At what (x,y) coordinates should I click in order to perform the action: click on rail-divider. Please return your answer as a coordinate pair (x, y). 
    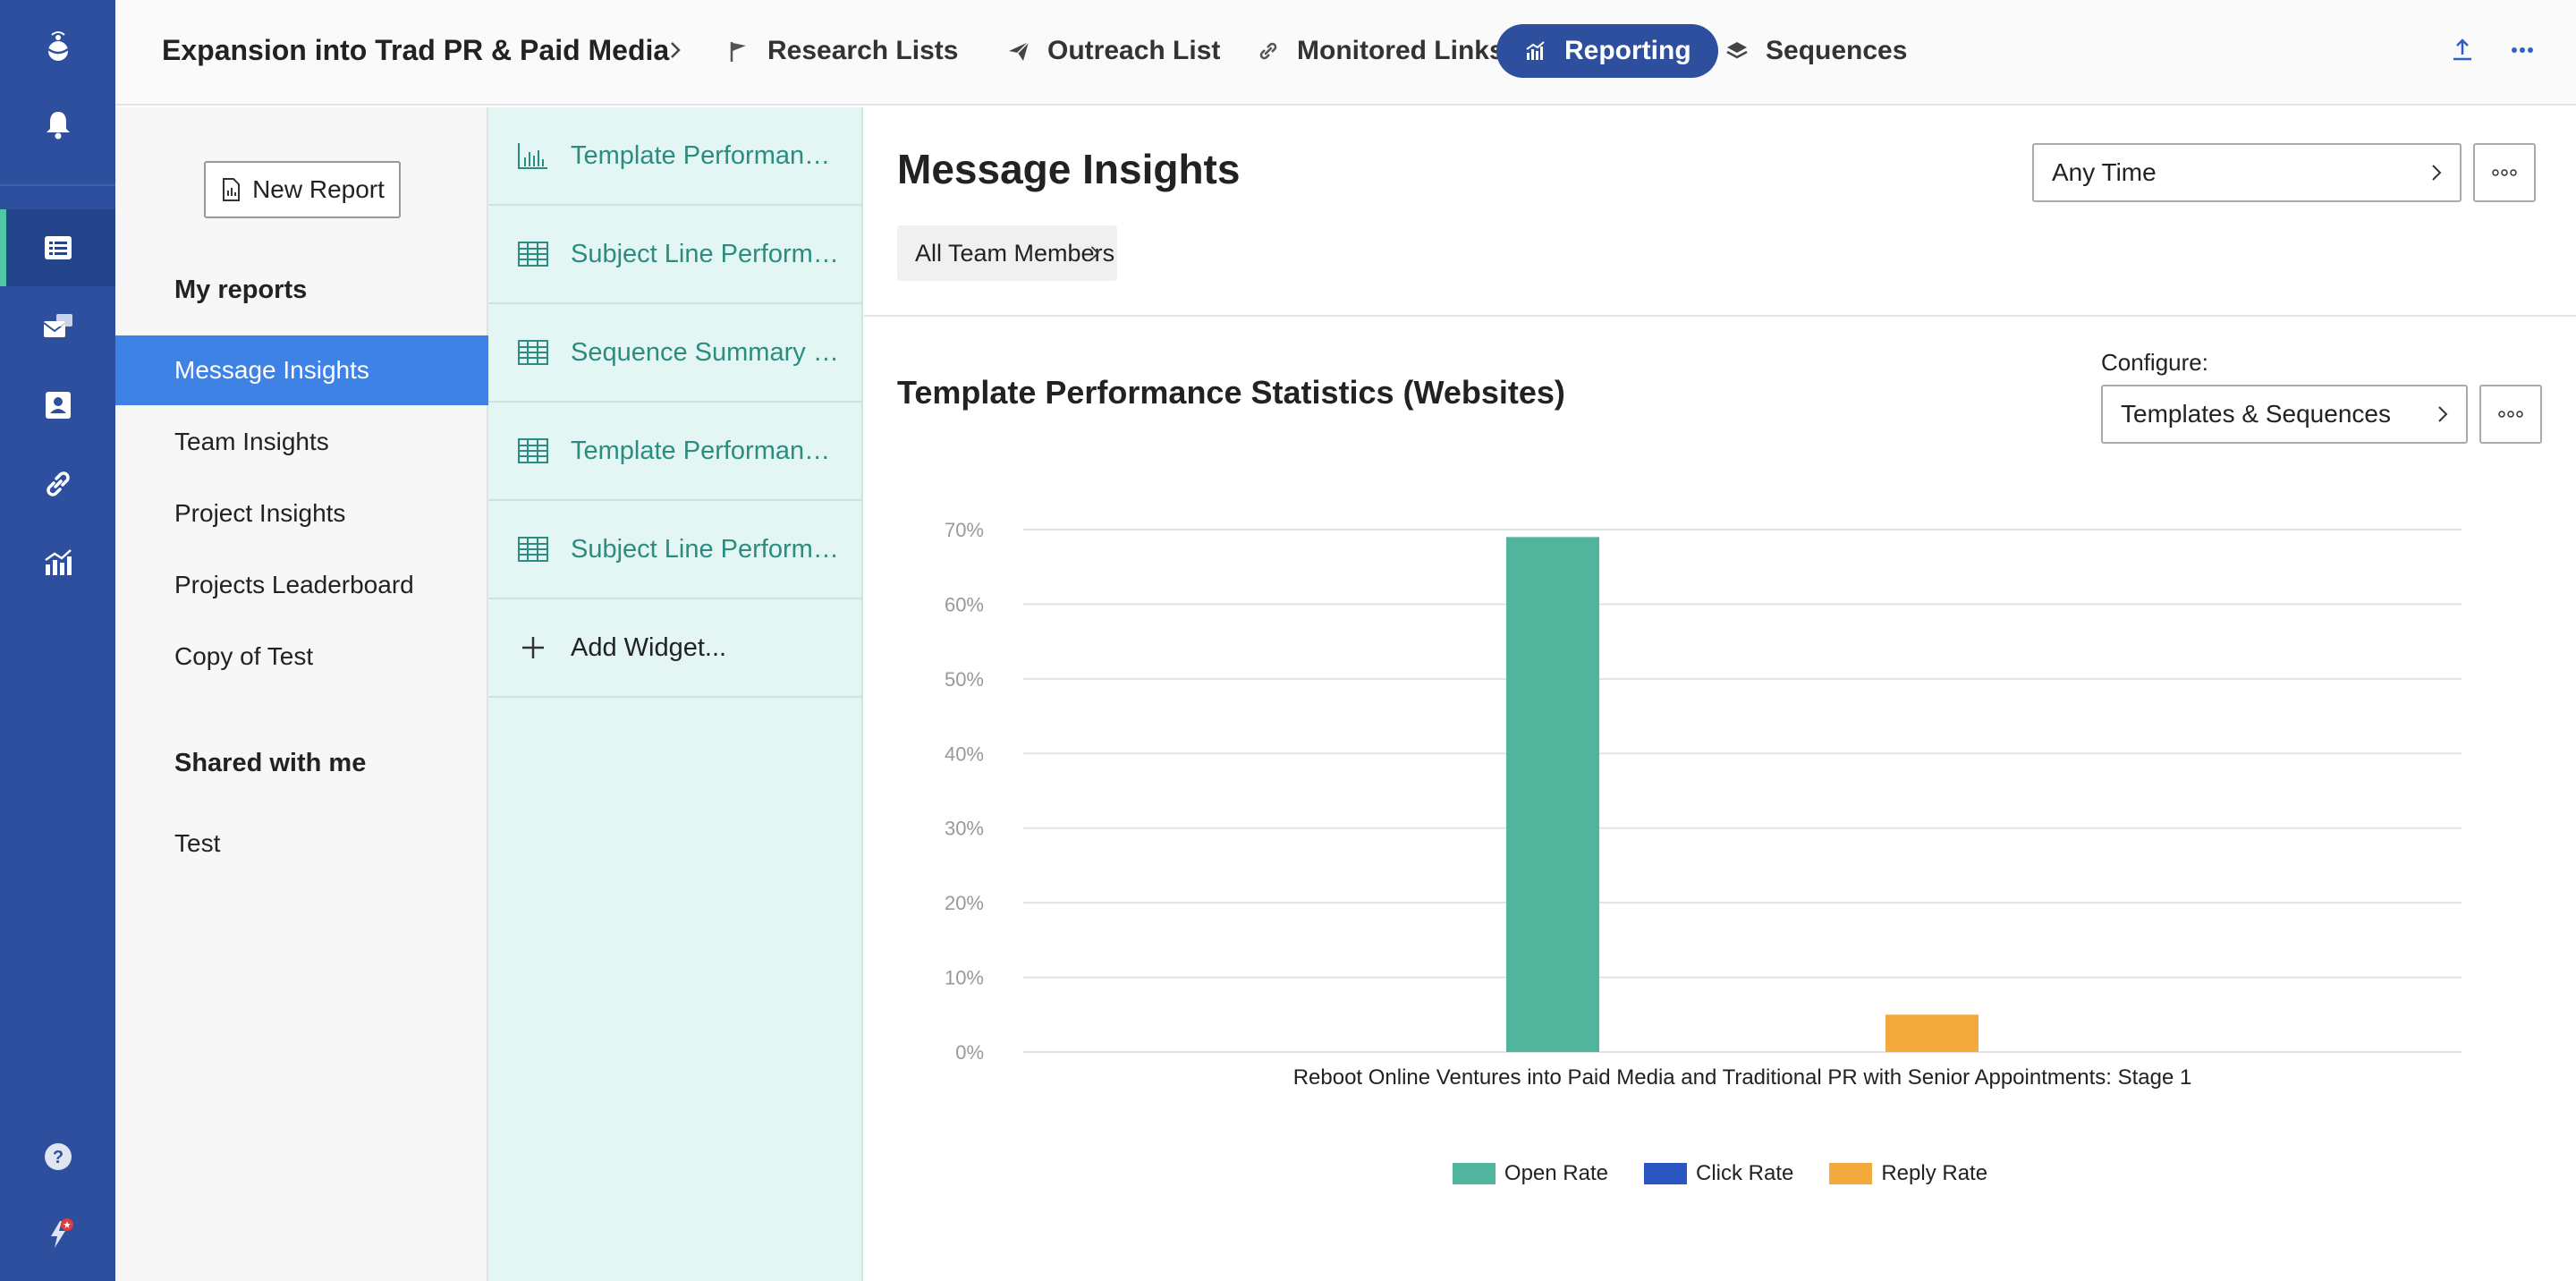
    Looking at the image, I should click on (57, 185).